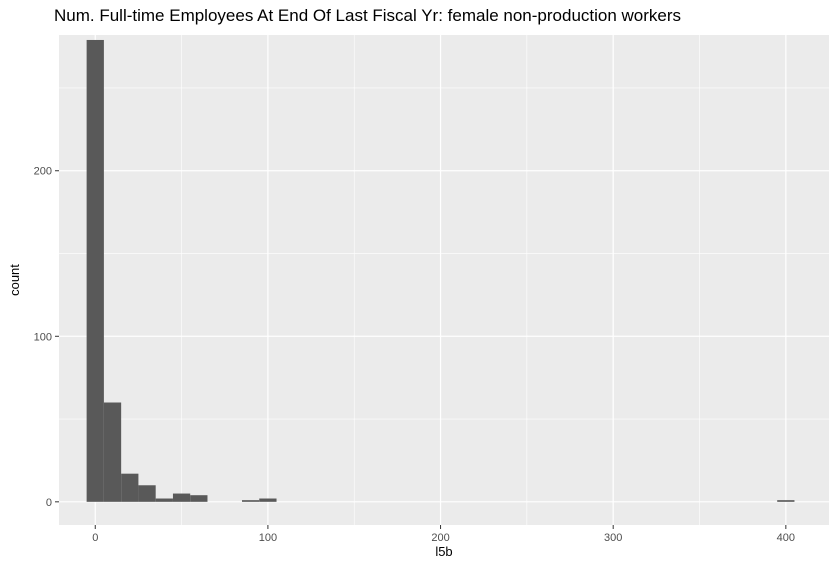 This screenshot has height=569, width=837. Describe the element at coordinates (43, 172) in the screenshot. I see `y-tick-label: 200` at that location.